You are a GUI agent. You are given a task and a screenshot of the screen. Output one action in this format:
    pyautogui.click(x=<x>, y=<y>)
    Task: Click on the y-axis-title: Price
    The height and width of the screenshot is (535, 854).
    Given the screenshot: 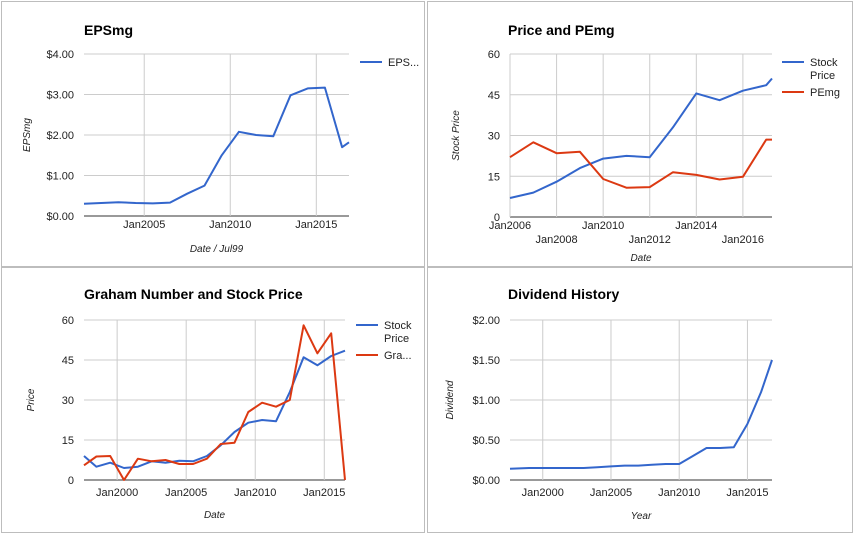 What is the action you would take?
    pyautogui.click(x=31, y=399)
    